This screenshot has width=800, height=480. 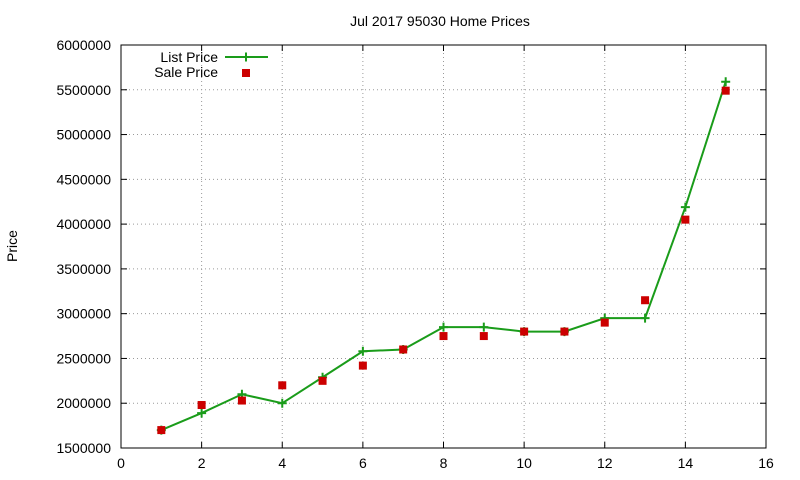 I want to click on legend-label: Sale Price, so click(x=186, y=72).